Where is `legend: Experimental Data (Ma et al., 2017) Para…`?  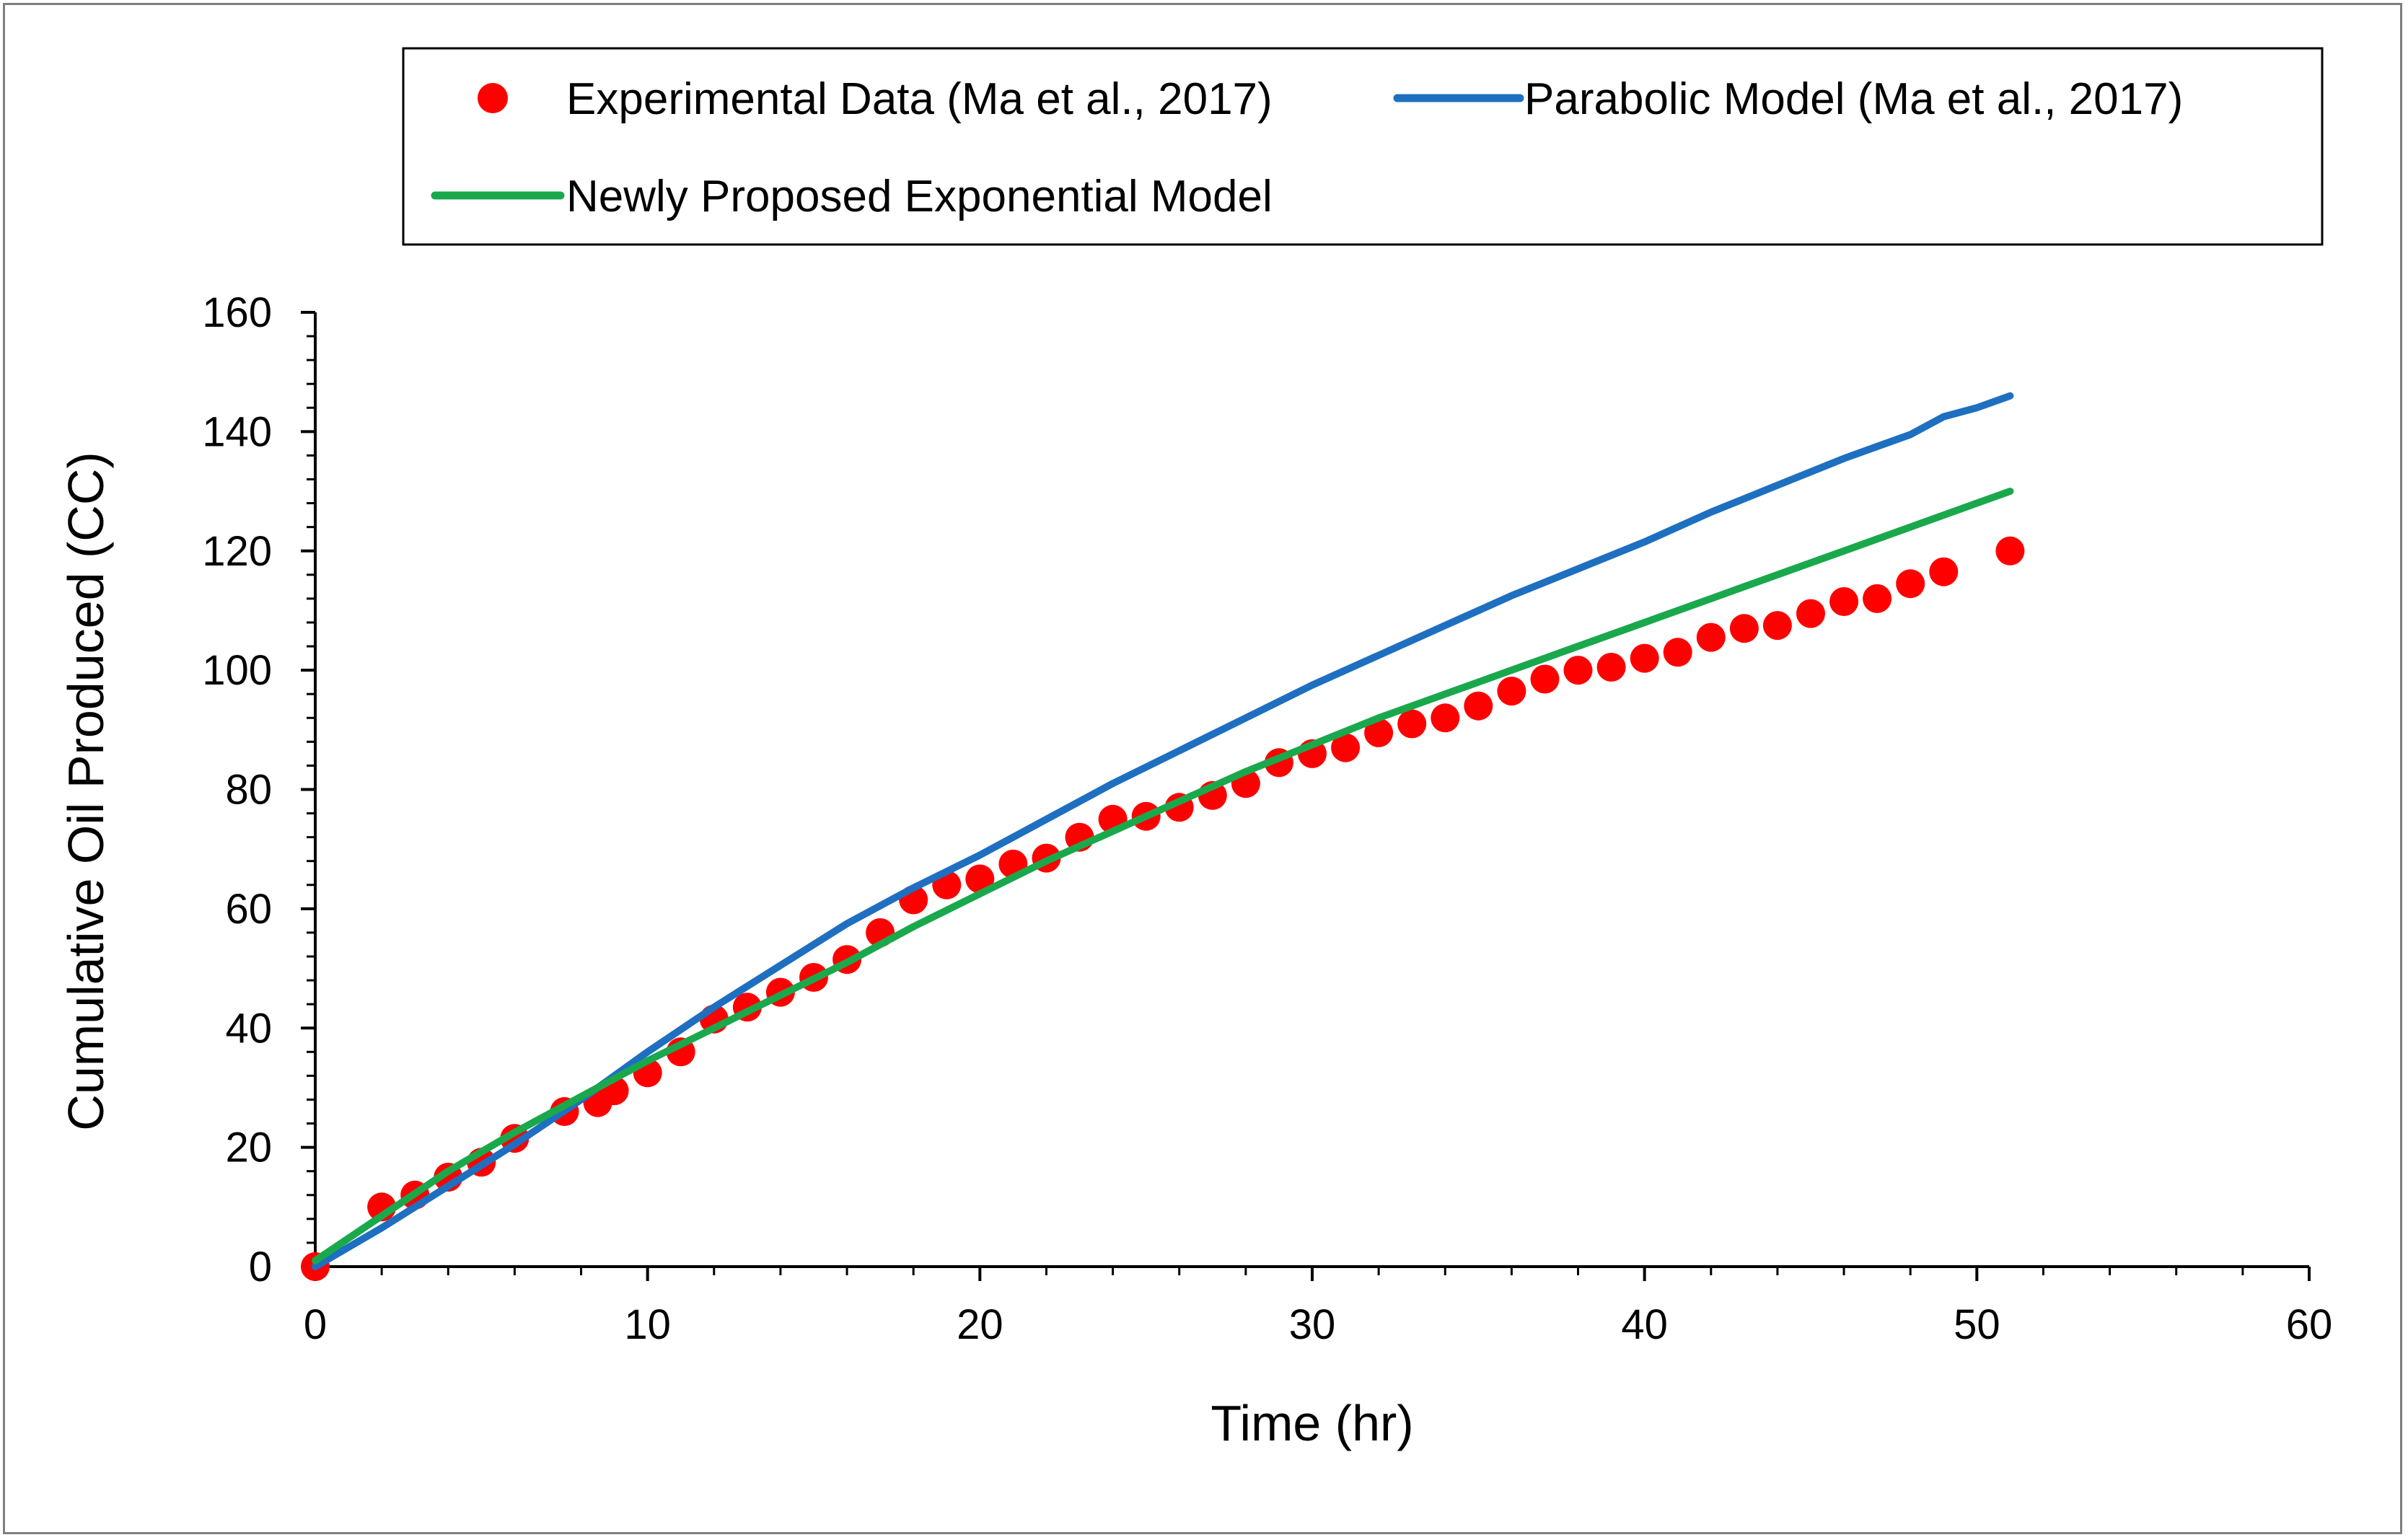 legend: Experimental Data (Ma et al., 2017) Para… is located at coordinates (1363, 147).